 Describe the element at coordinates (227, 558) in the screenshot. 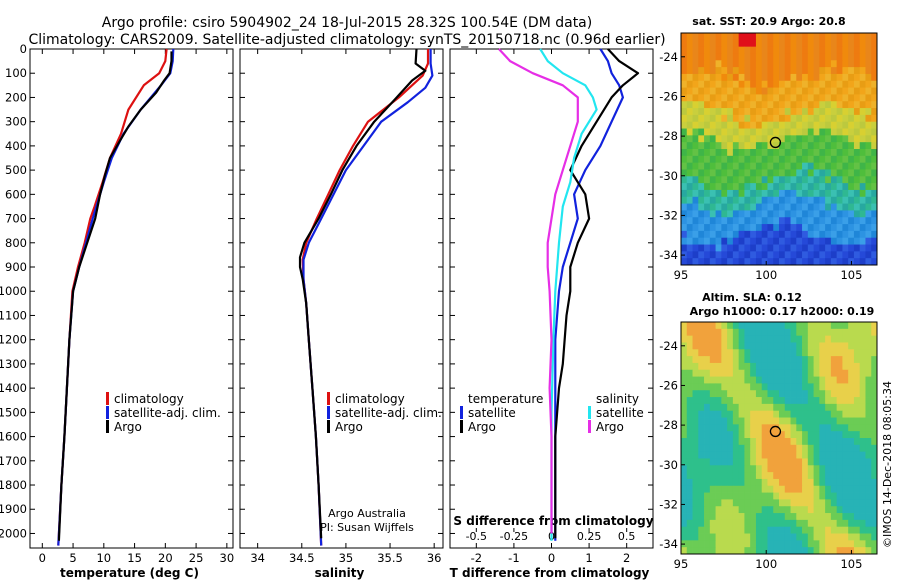

I see `x-tick-label: 30` at that location.